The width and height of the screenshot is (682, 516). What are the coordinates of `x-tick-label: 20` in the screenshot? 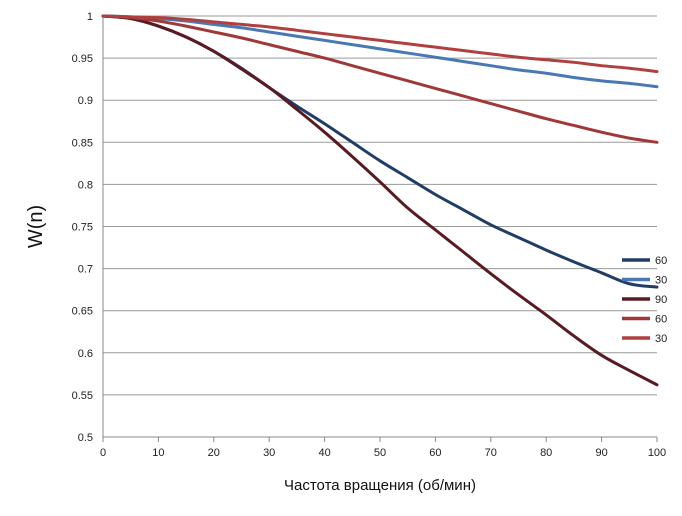 It's located at (214, 453).